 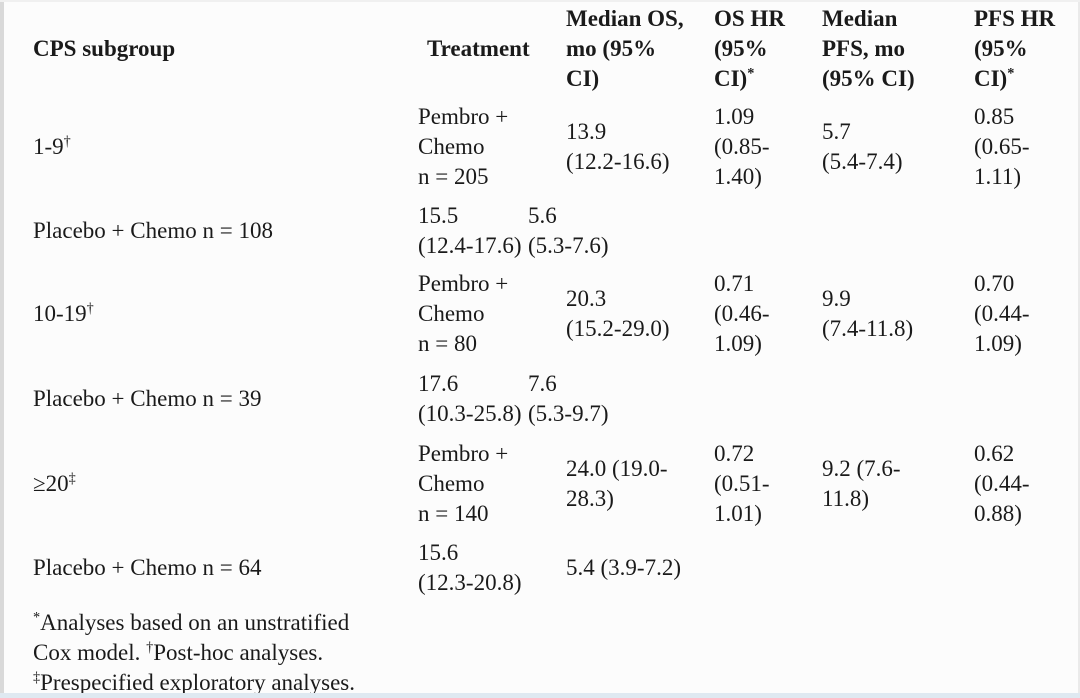 What do you see at coordinates (1002, 483) in the screenshot?
I see `pfs-hr-cell: 0.62 (0.44- 0.88)` at bounding box center [1002, 483].